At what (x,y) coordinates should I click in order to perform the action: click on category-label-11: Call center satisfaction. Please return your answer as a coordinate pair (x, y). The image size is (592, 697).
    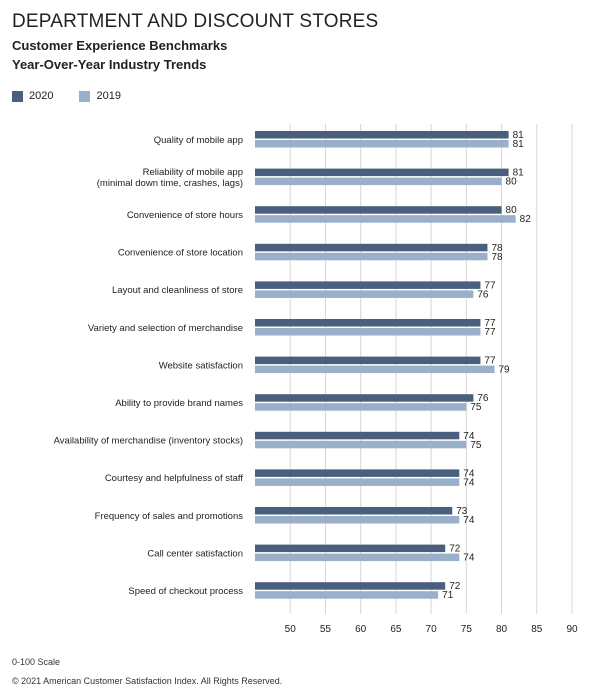
    Looking at the image, I should click on (195, 553).